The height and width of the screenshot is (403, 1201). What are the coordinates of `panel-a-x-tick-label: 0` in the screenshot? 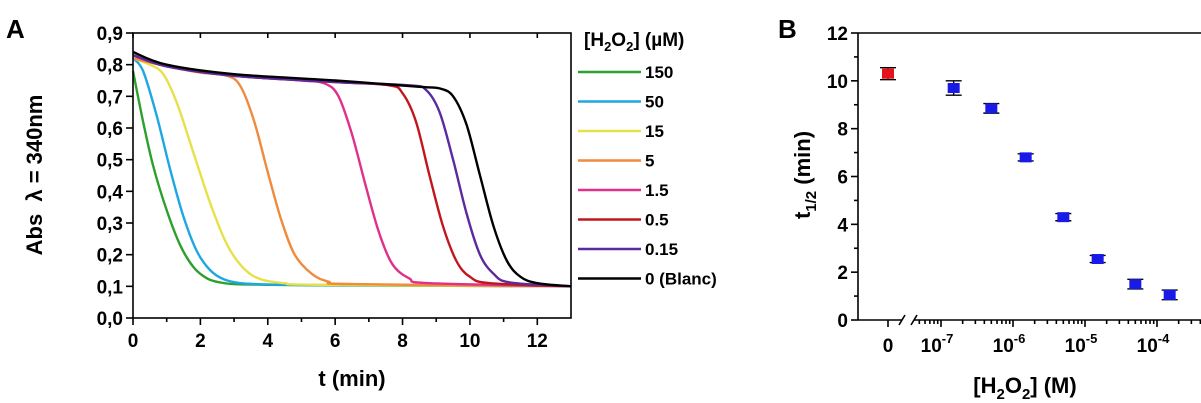 It's located at (133, 341).